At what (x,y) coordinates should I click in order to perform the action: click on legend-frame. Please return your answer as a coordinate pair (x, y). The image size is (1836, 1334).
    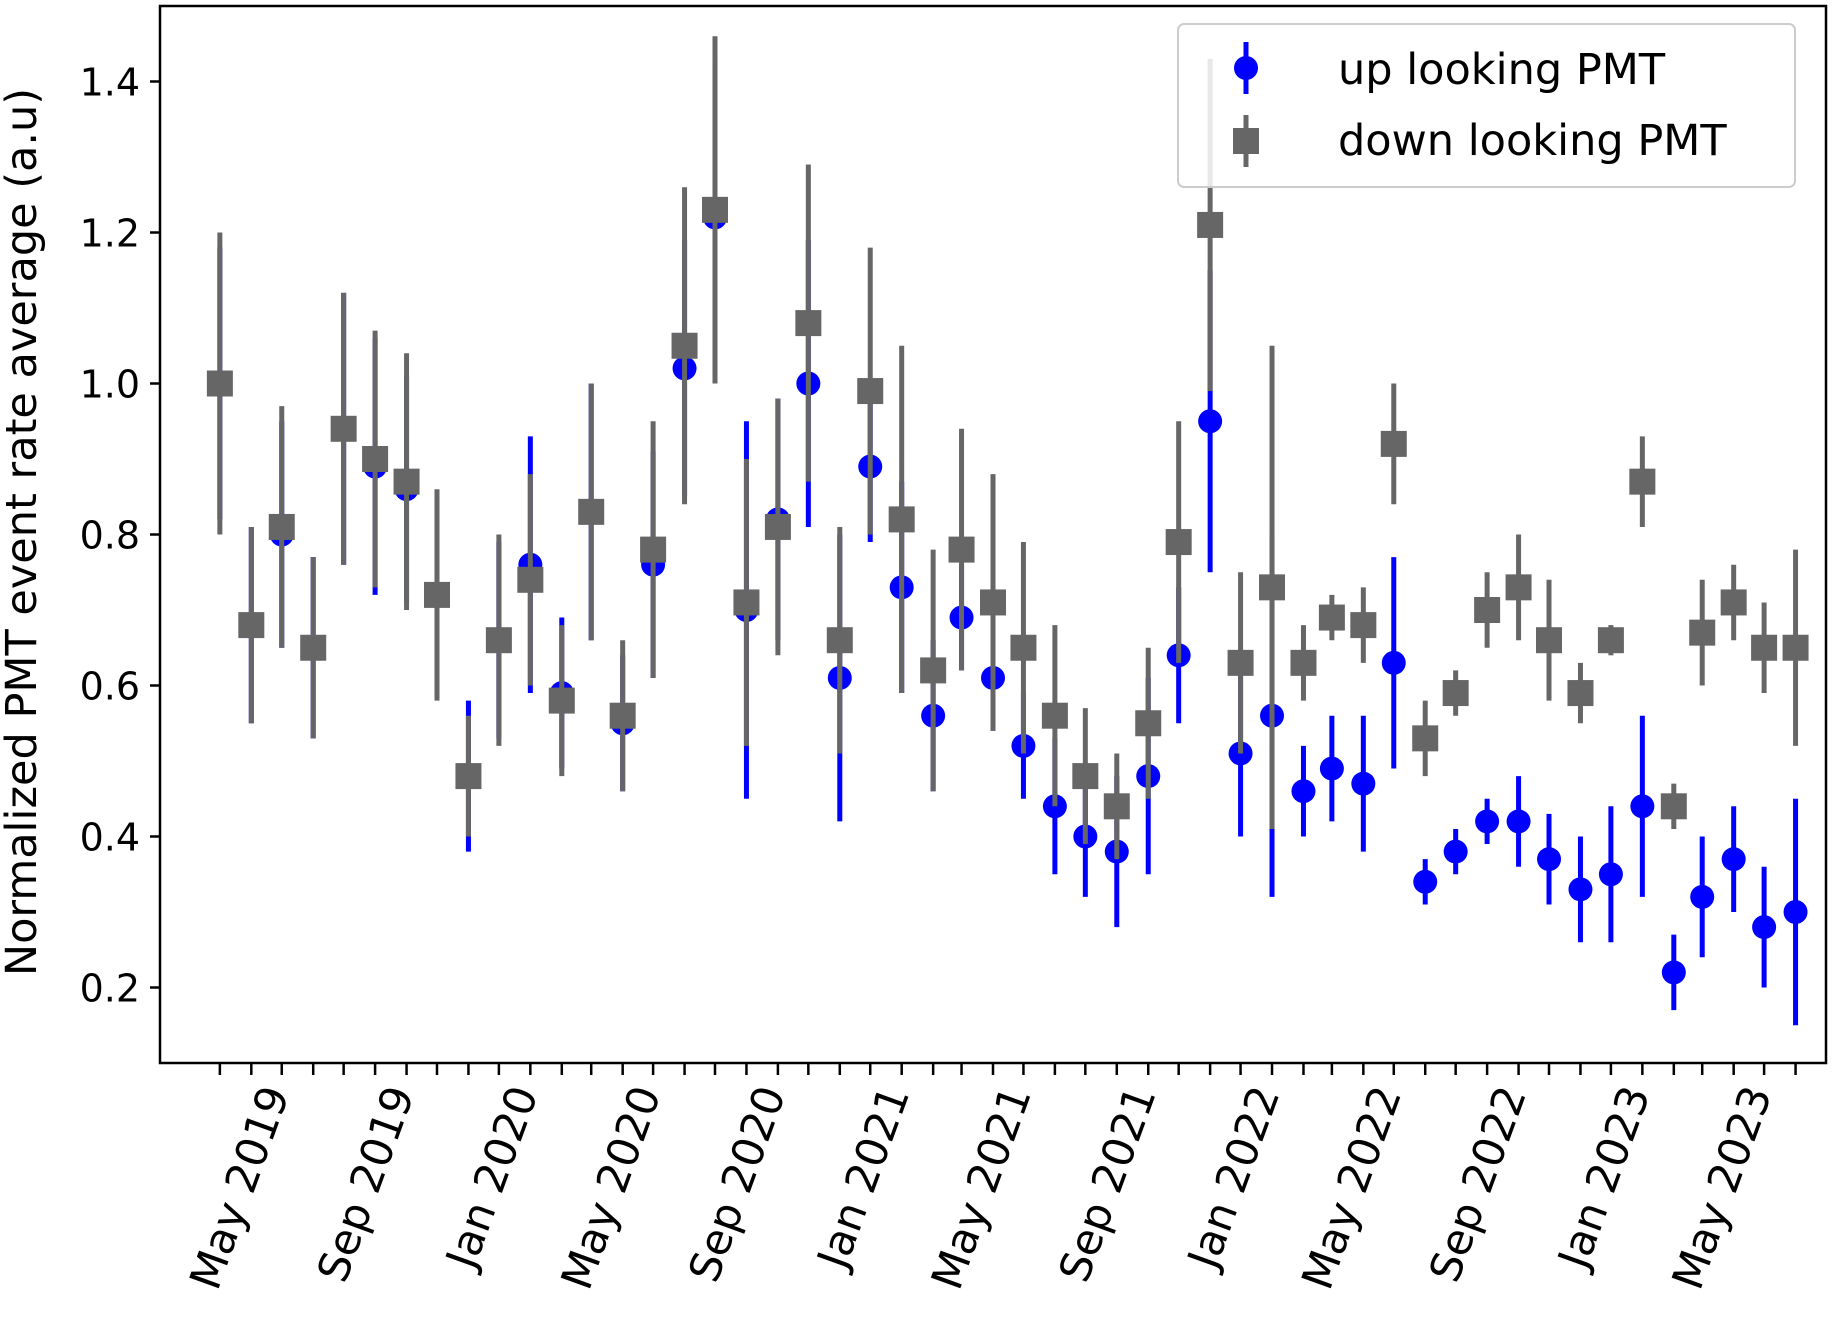
    Looking at the image, I should click on (1486, 105).